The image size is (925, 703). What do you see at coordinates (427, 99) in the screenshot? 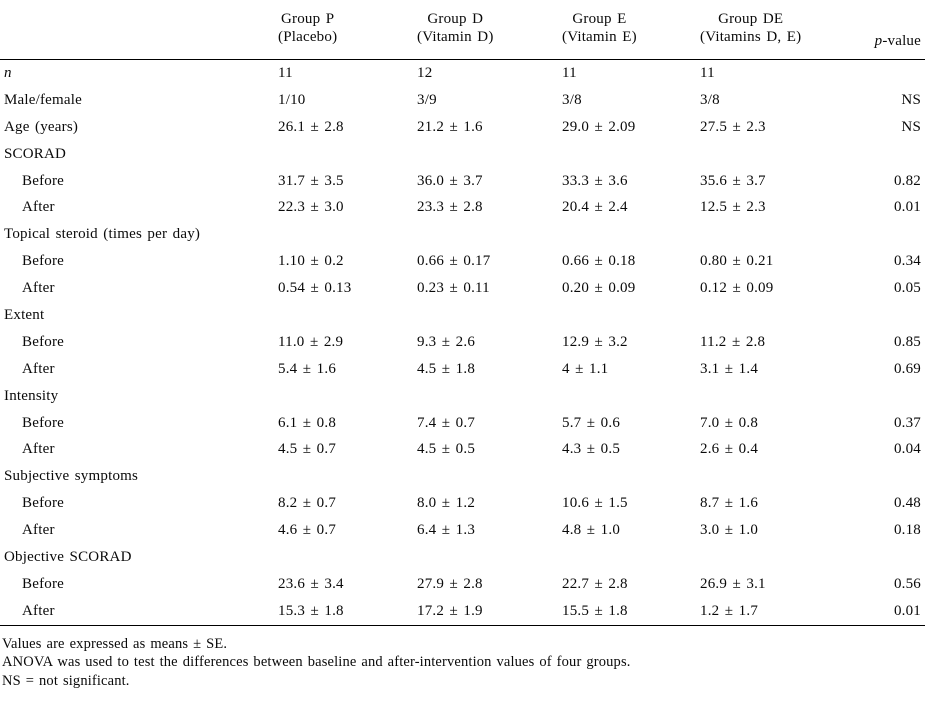
I see `cell-value: 3/9` at bounding box center [427, 99].